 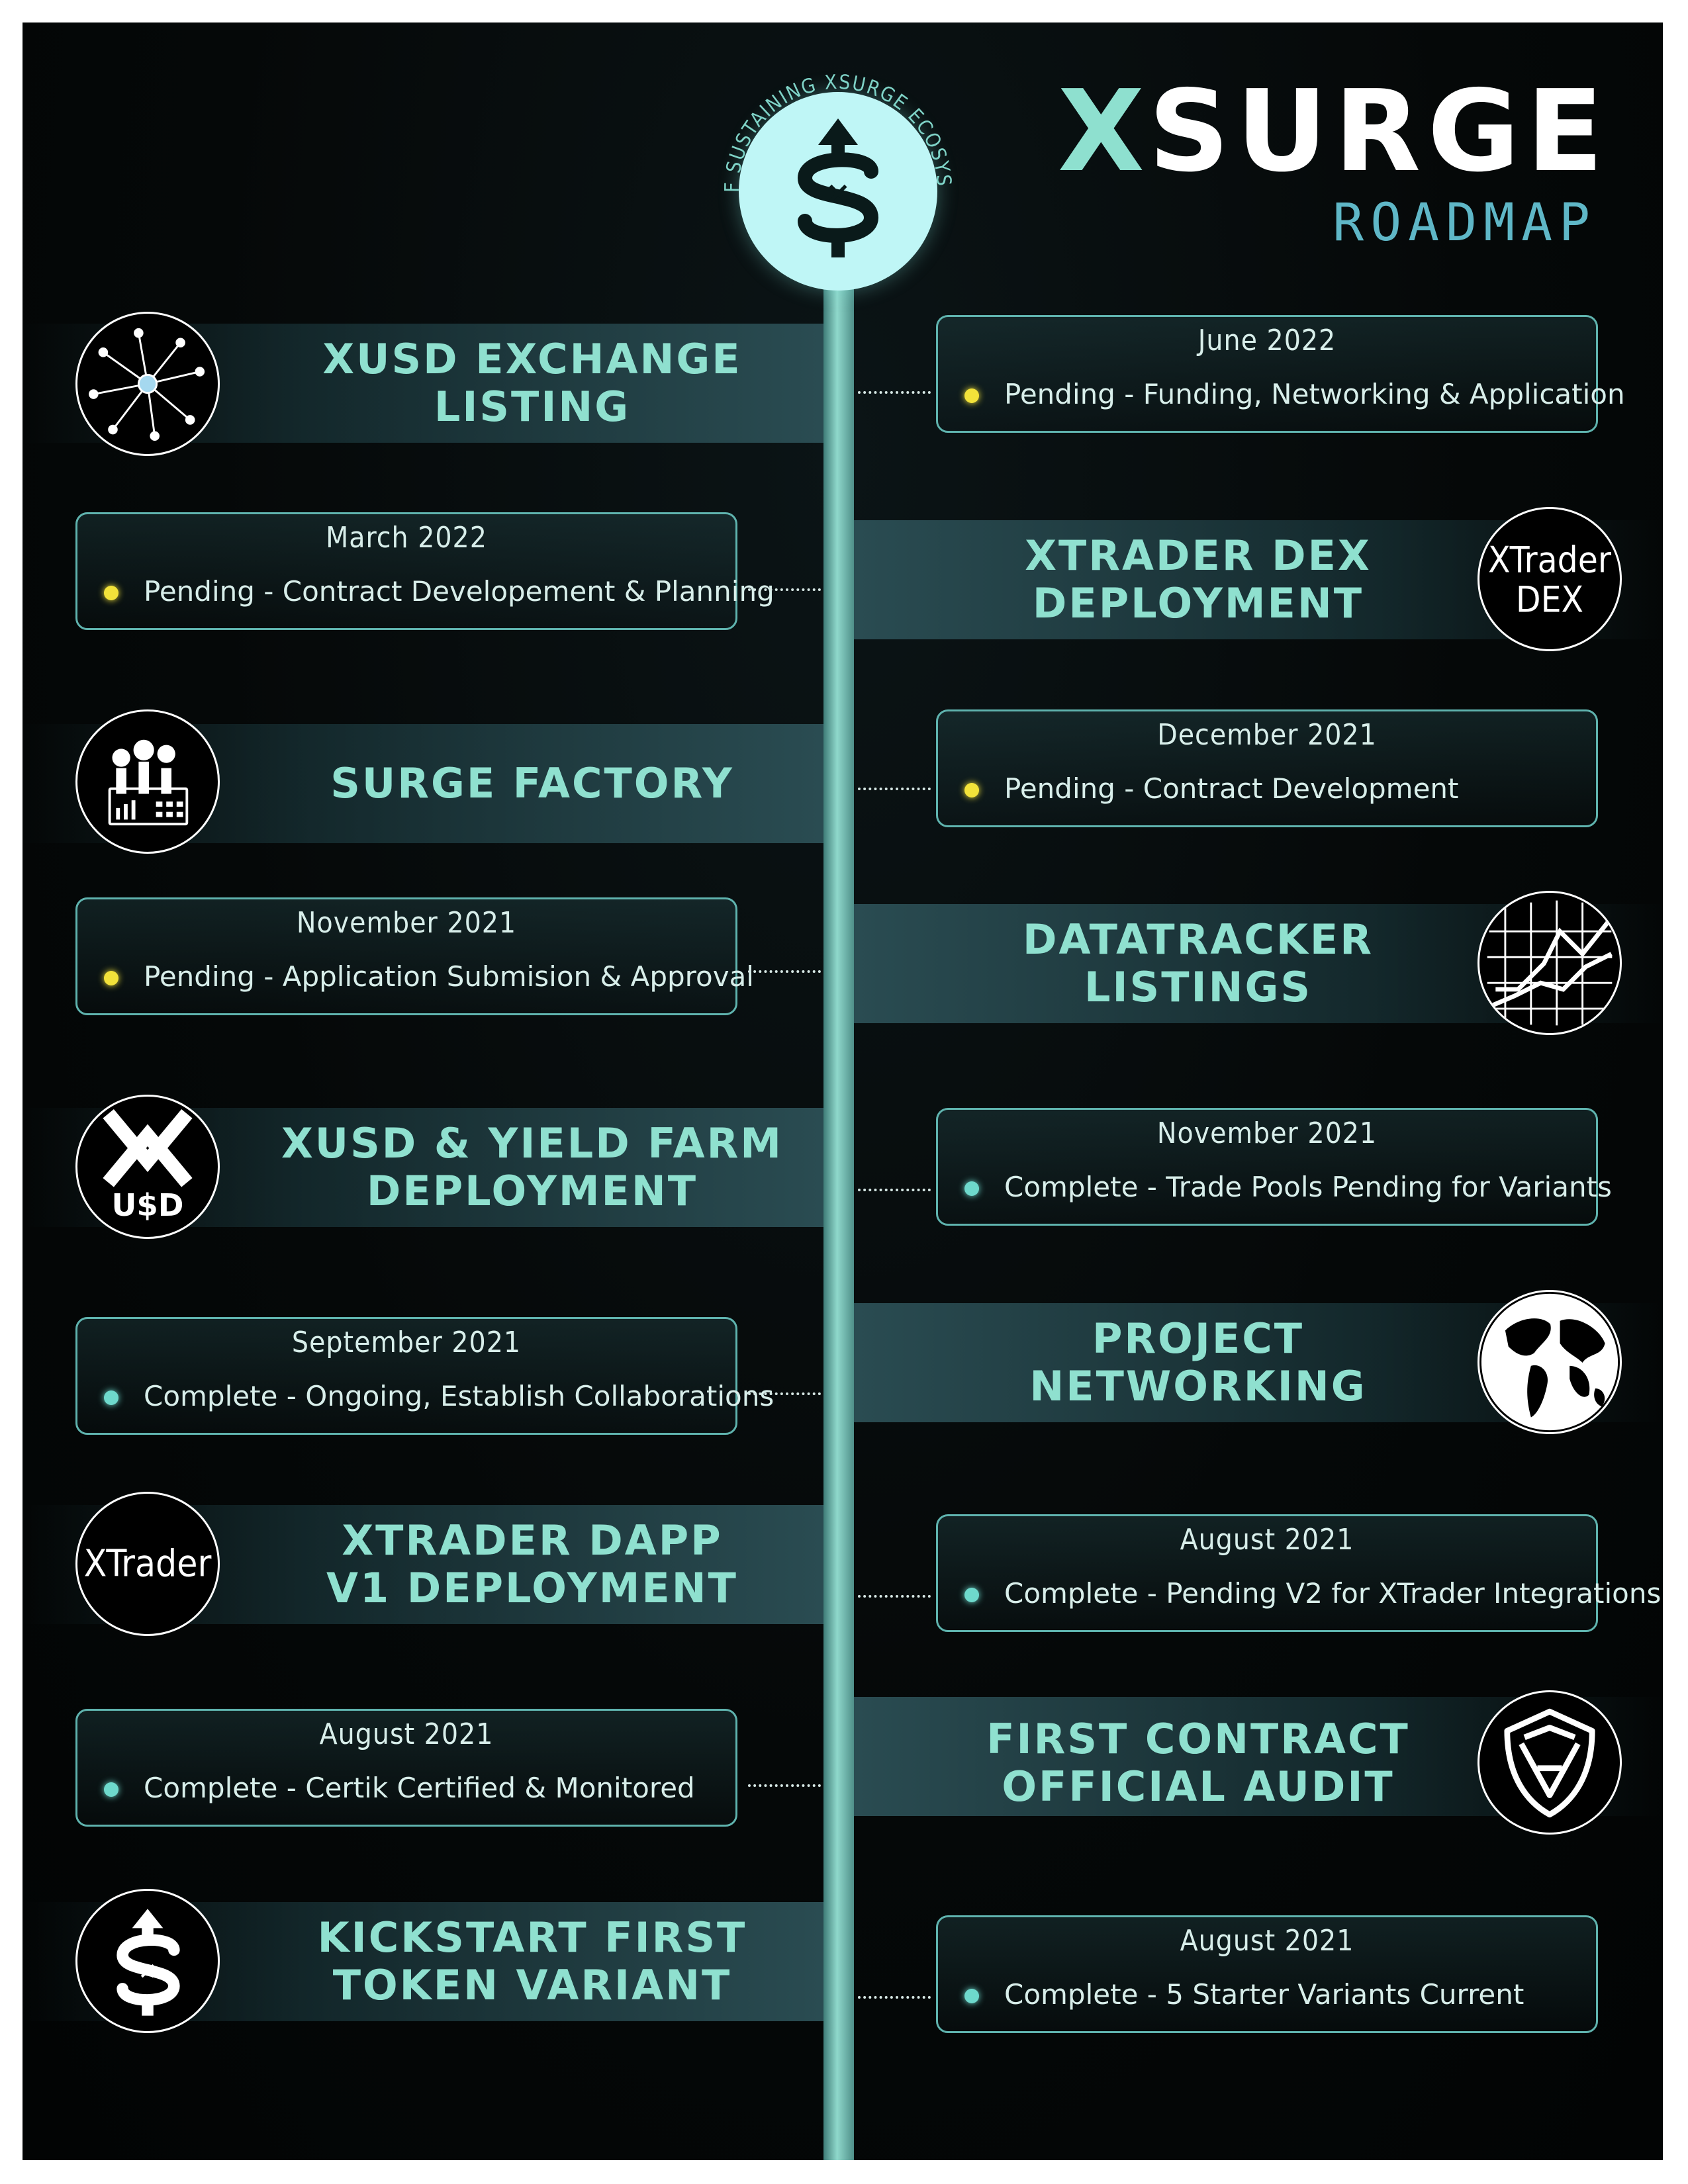 I want to click on milestone-title: FIRST CONTRACT OFFICIAL AUDIT, so click(x=1198, y=1763).